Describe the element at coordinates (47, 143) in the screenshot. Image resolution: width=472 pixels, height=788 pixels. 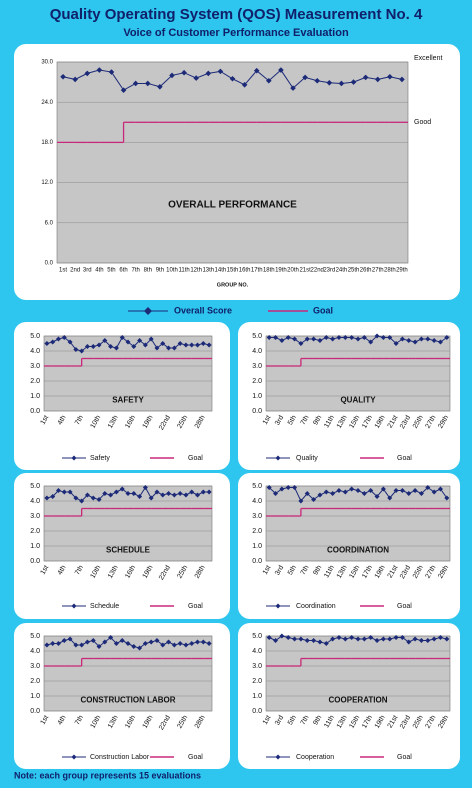
I see `y-tick-label: 18.0` at that location.